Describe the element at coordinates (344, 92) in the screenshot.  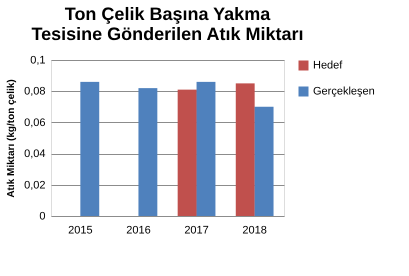
I see `legend-label: Gerçekleşen` at that location.